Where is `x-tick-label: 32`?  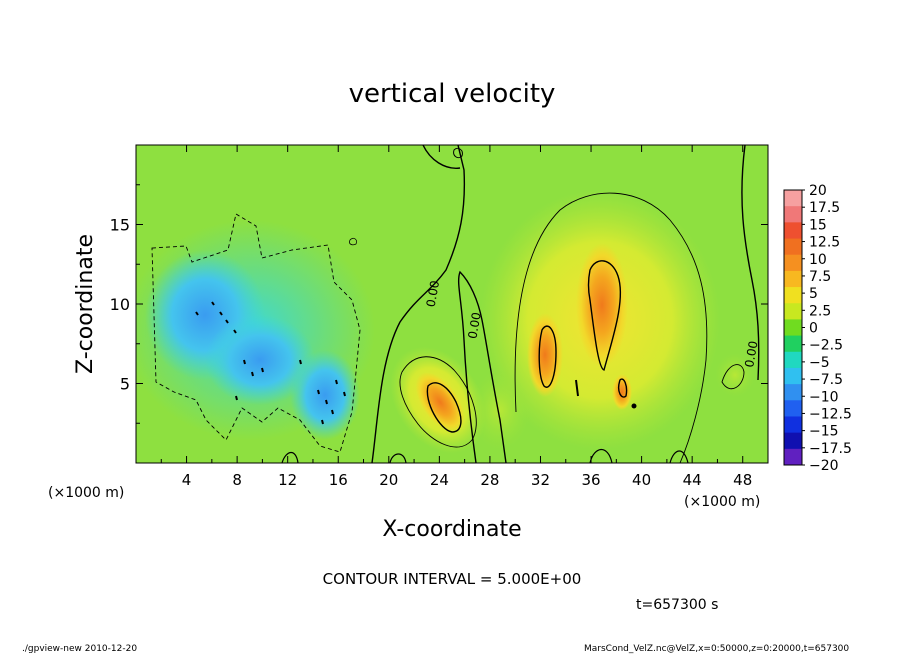
x-tick-label: 32 is located at coordinates (540, 480).